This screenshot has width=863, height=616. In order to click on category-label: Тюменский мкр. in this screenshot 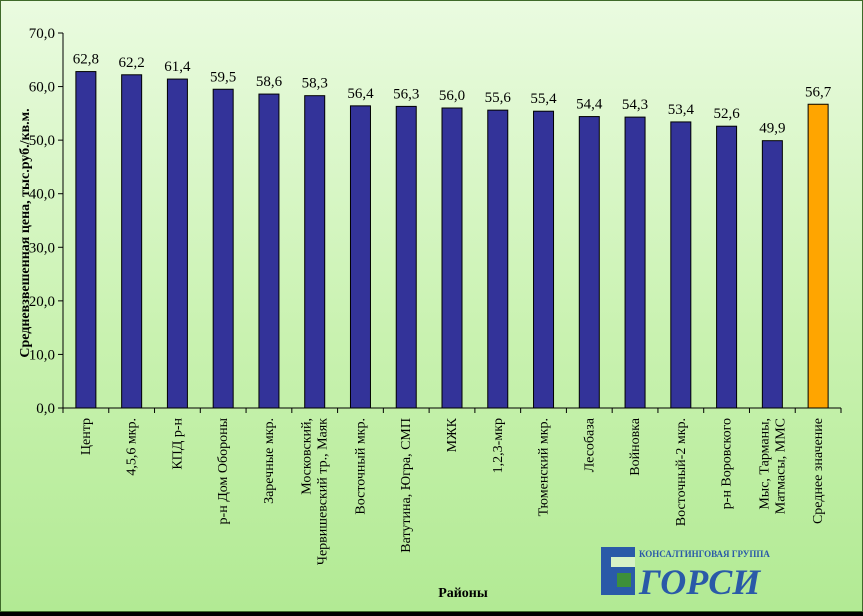, I will do `click(544, 467)`.